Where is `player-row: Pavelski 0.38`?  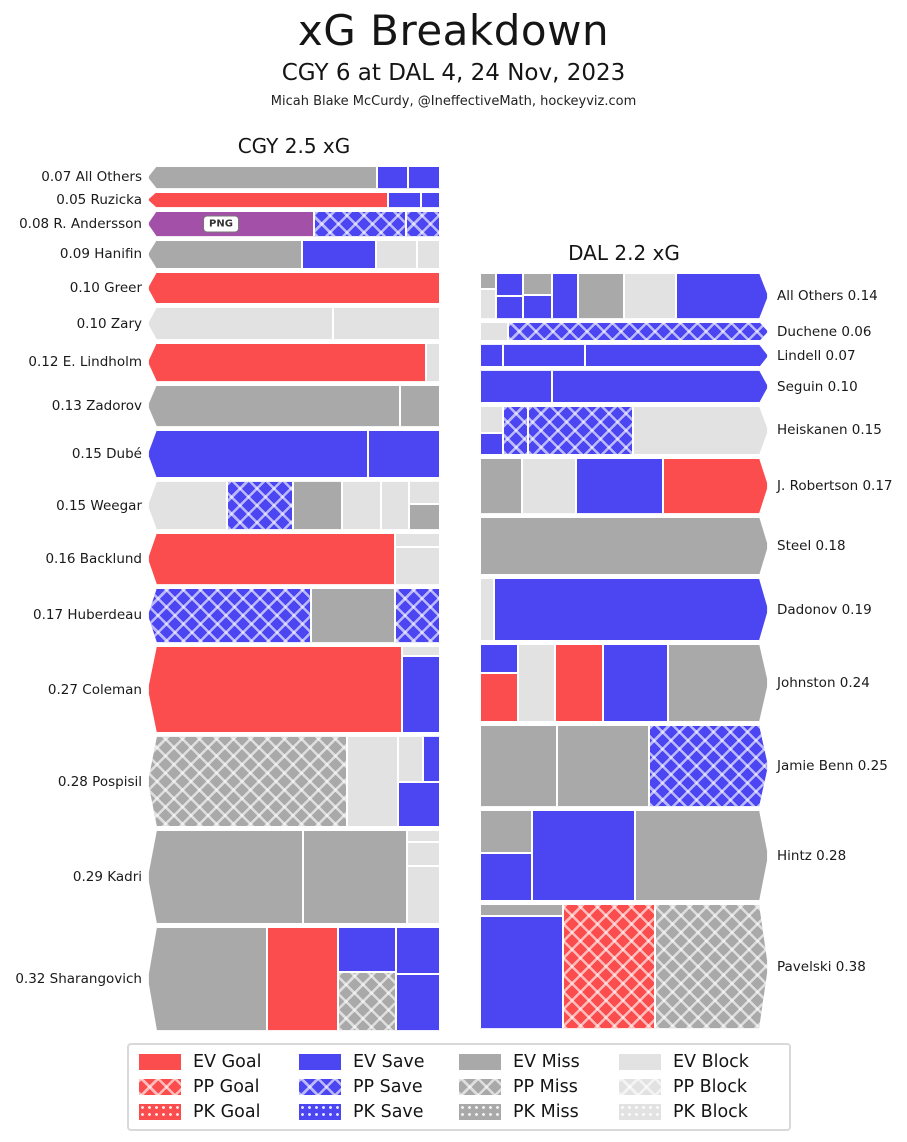
player-row: Pavelski 0.38 is located at coordinates (673, 966).